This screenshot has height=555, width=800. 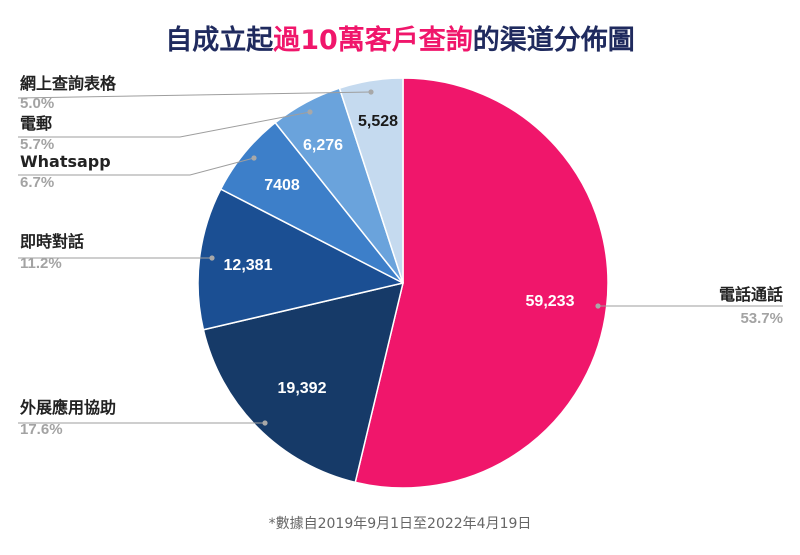 What do you see at coordinates (282, 185) in the screenshot?
I see `slice-value-label-3: 7408` at bounding box center [282, 185].